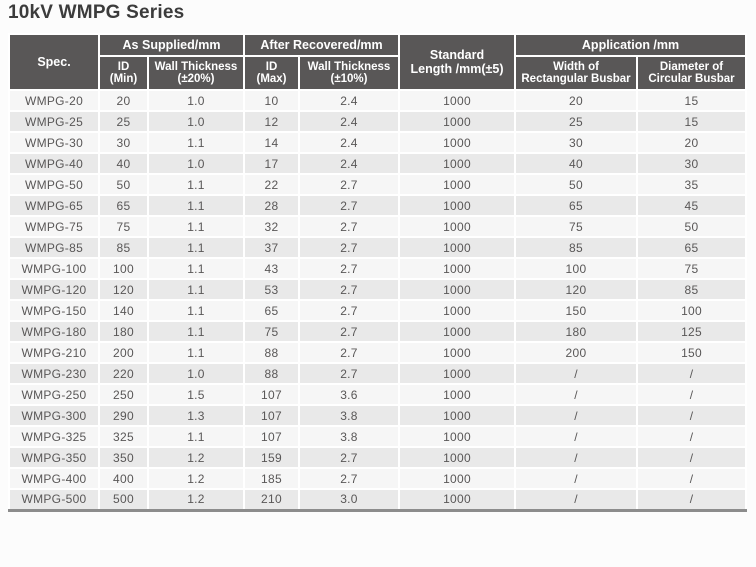 This screenshot has height=567, width=756. What do you see at coordinates (271, 226) in the screenshot?
I see `cell-id-max: 32` at bounding box center [271, 226].